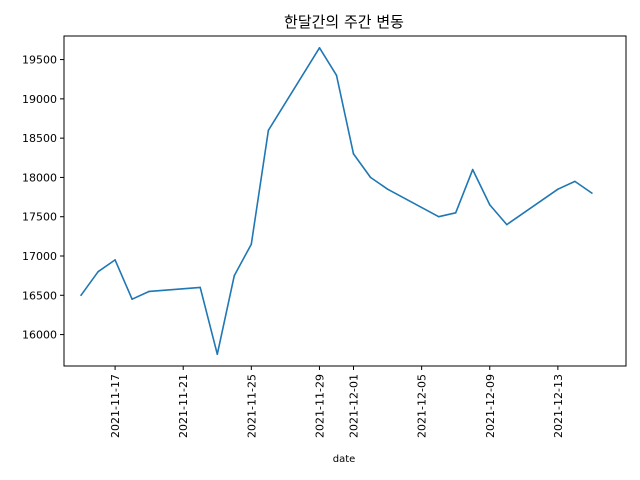  Describe the element at coordinates (39, 335) in the screenshot. I see `y-tick-label: 16000` at that location.